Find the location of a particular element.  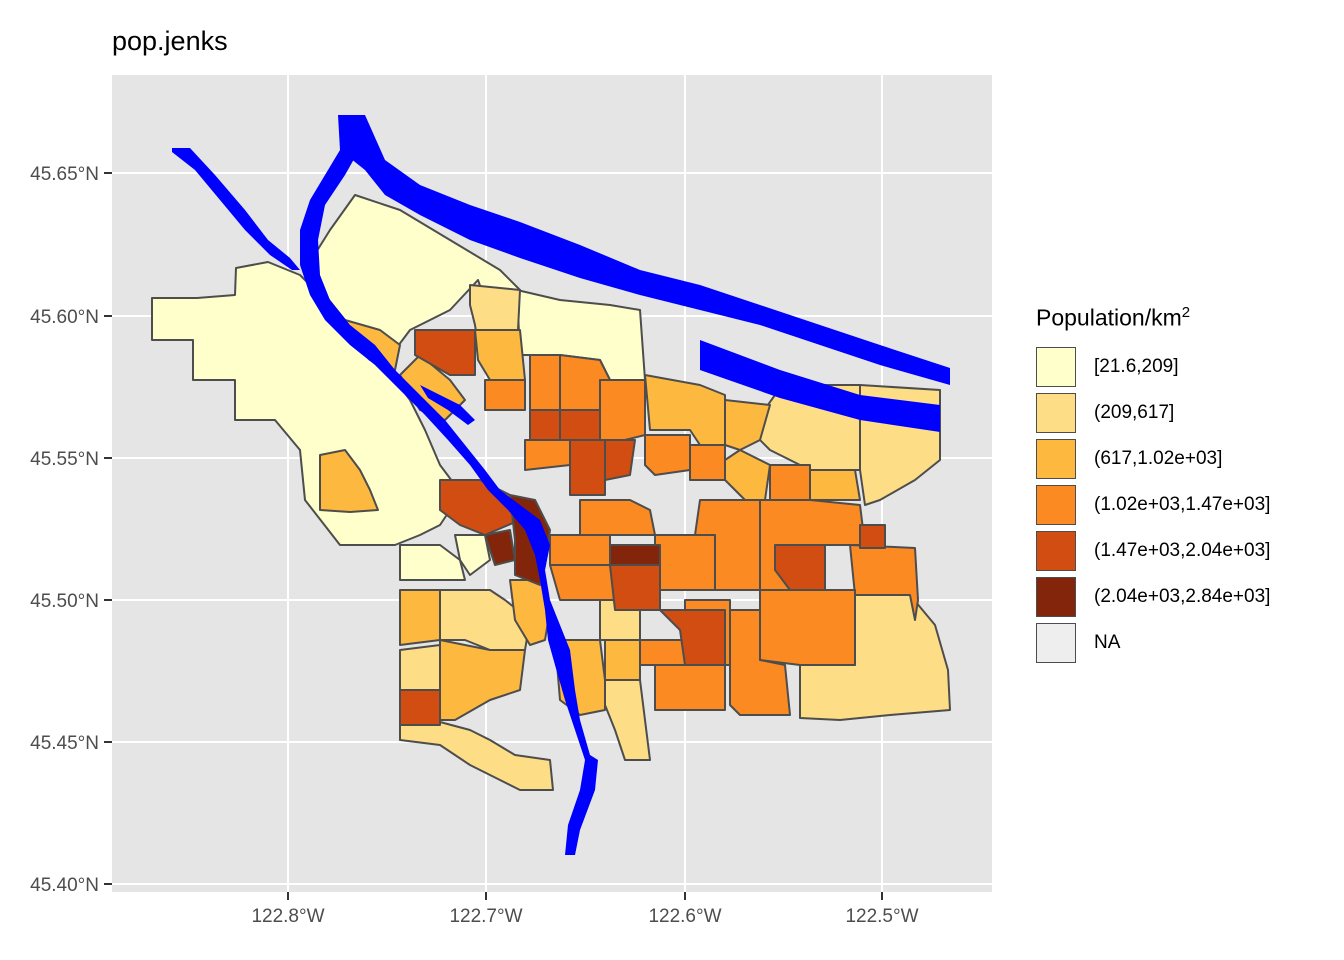

legend-item: (617,1.02e+03] is located at coordinates (1153, 459).